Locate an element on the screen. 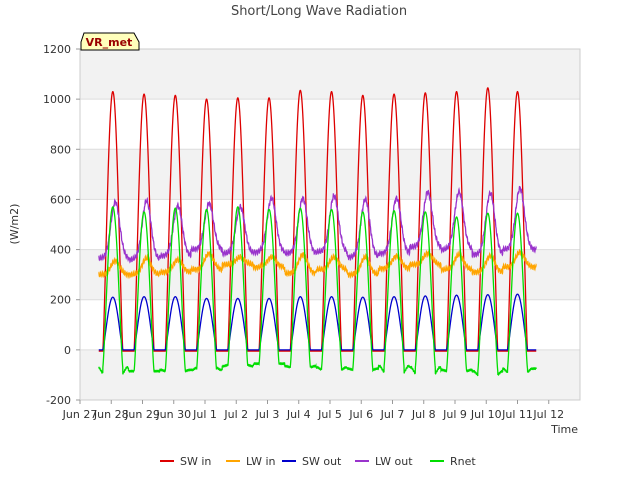 Image resolution: width=640 pixels, height=480 pixels. x-tick-label: Jul 7 is located at coordinates (392, 414).